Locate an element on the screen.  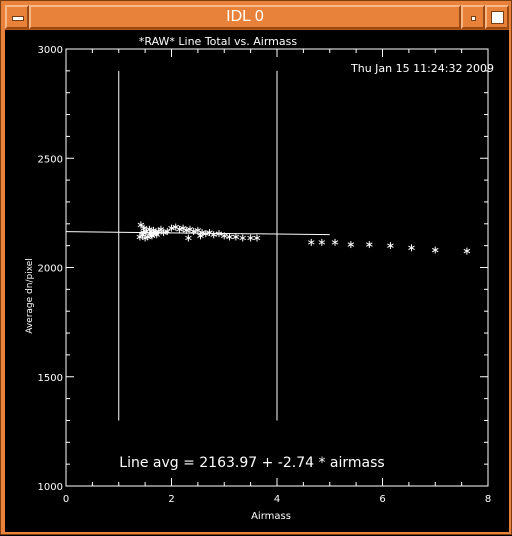
minimize-button is located at coordinates (473, 17).